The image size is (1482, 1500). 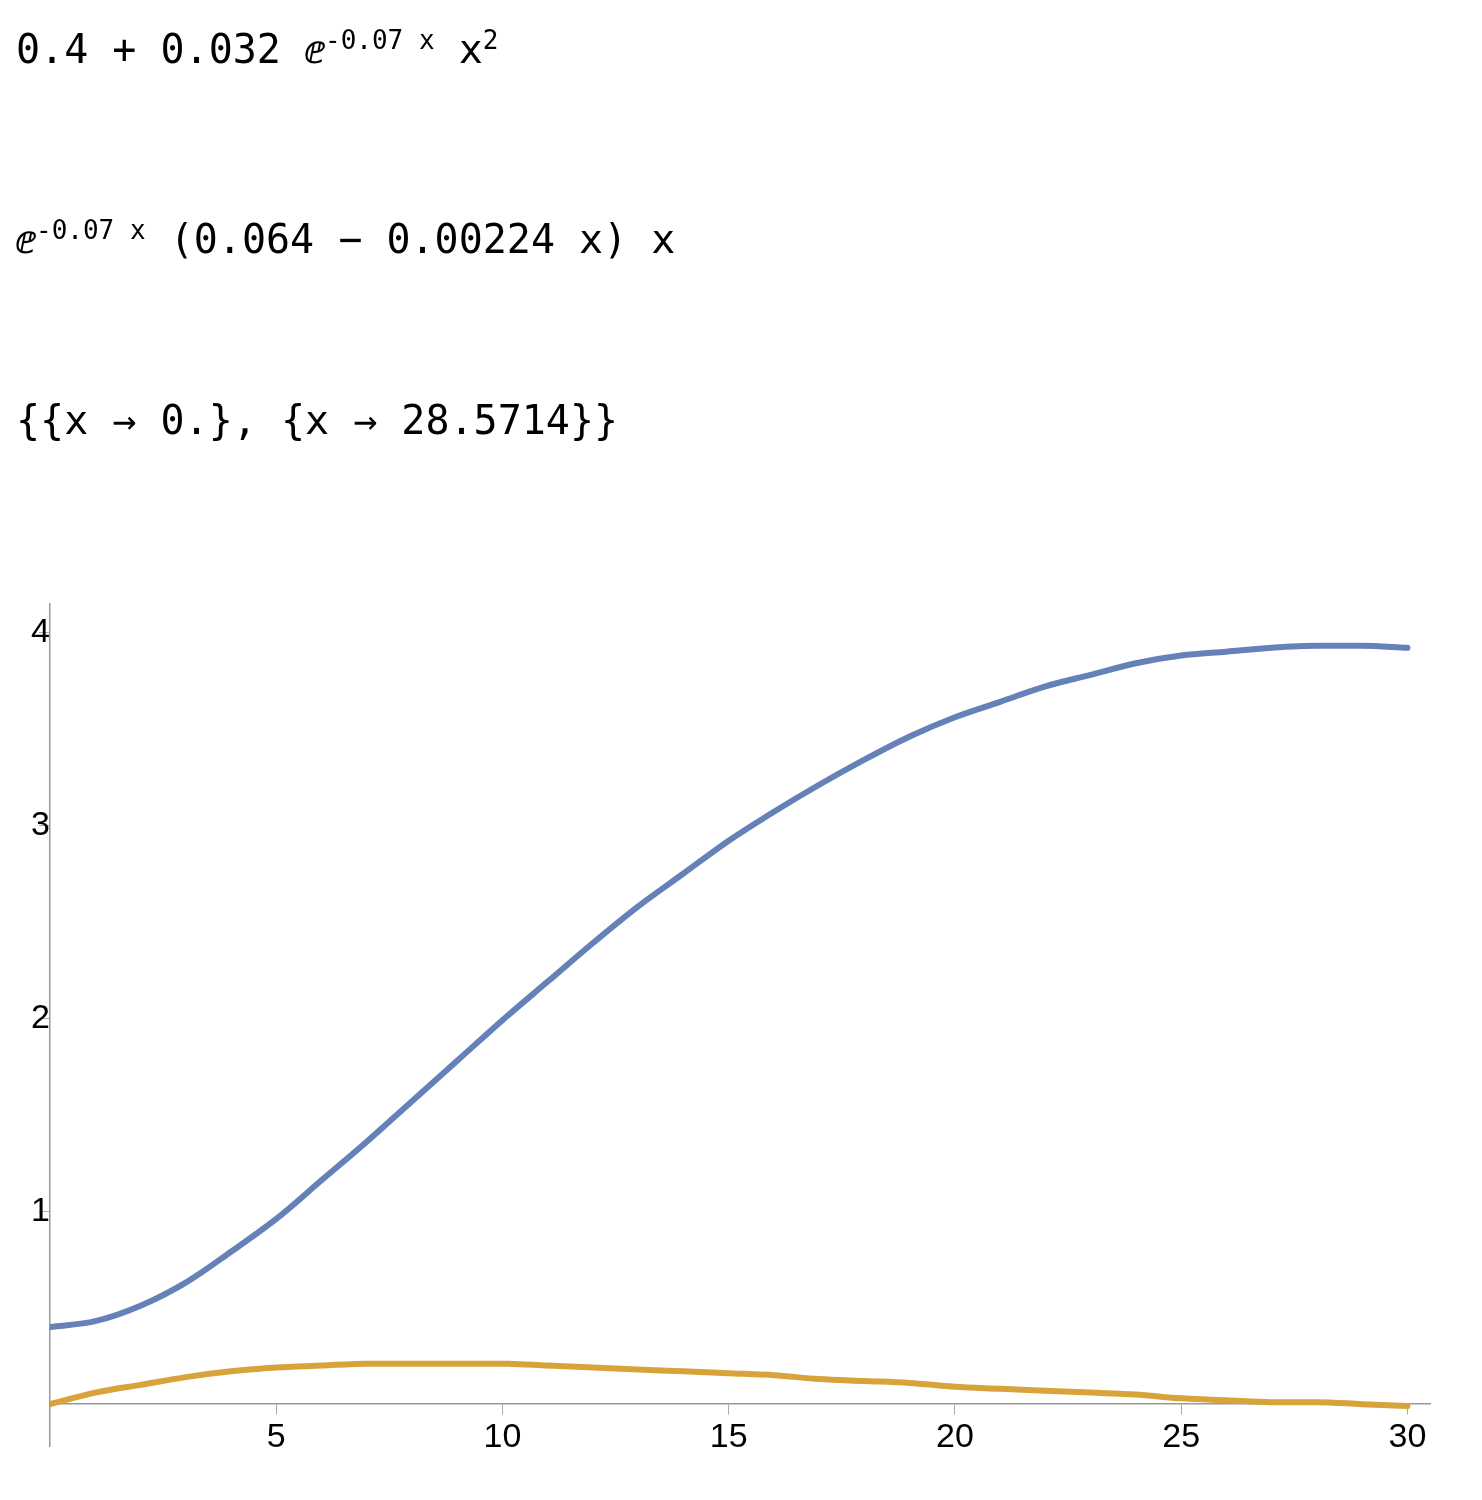 What do you see at coordinates (728, 1434) in the screenshot?
I see `x-tick-label: 15` at bounding box center [728, 1434].